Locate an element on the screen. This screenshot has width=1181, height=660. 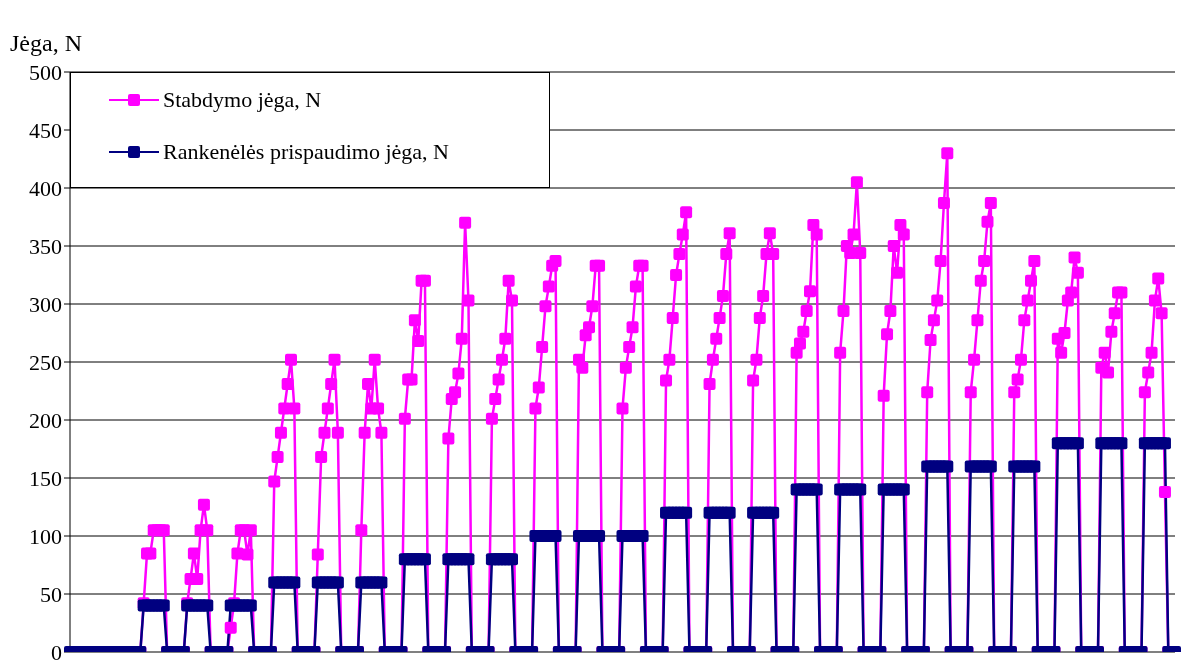
y-tick-label: 300 is located at coordinates (45, 304).